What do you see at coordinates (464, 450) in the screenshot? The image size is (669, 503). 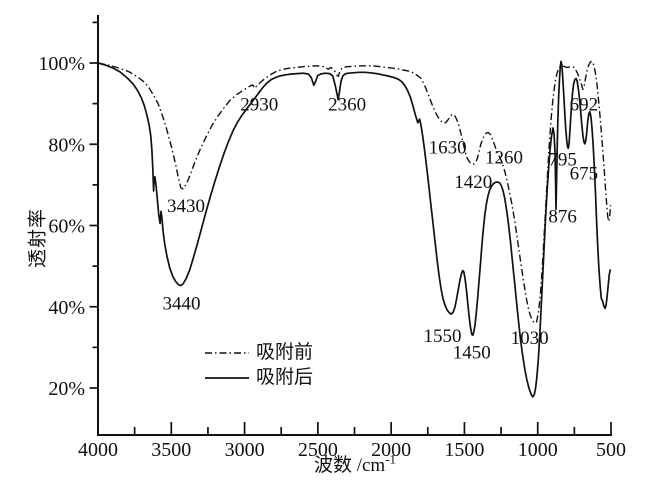 I see `x-tick-label: 1500` at bounding box center [464, 450].